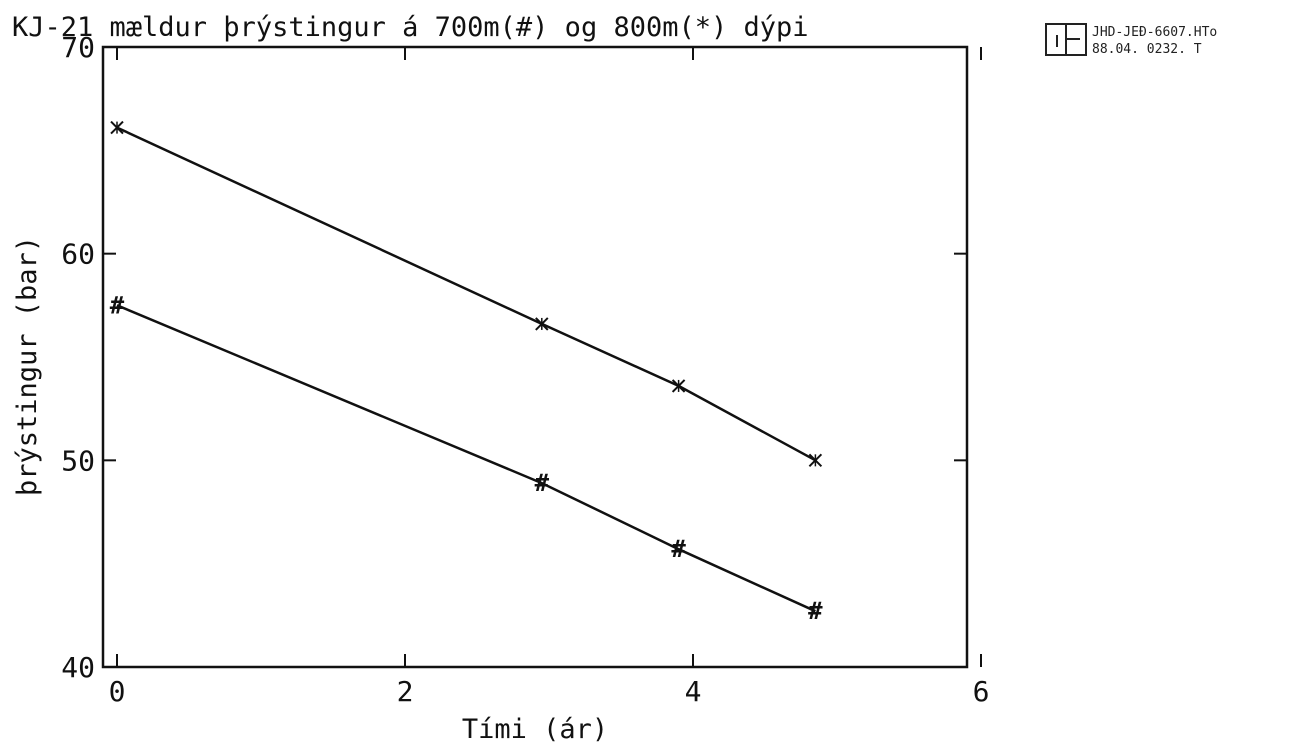 This screenshot has width=1311, height=748. What do you see at coordinates (78, 460) in the screenshot?
I see `y-tick-label: 50` at bounding box center [78, 460].